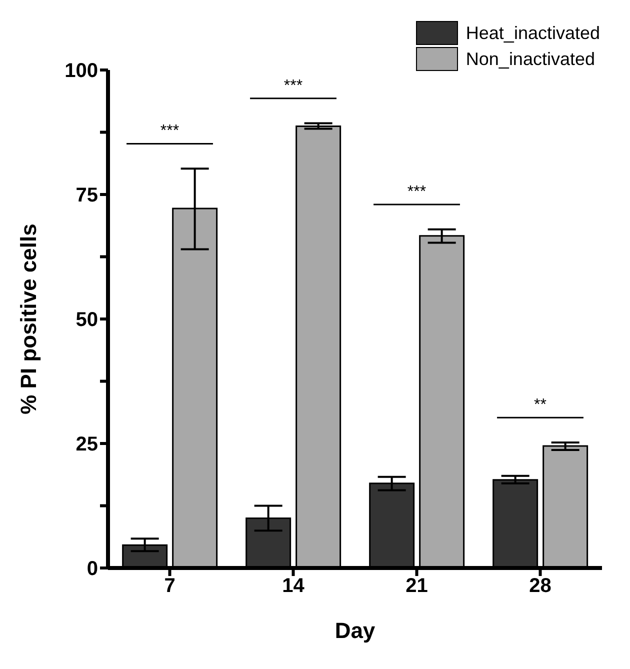  What do you see at coordinates (28, 319) in the screenshot?
I see `y-axis-title: % PI positive cells` at bounding box center [28, 319].